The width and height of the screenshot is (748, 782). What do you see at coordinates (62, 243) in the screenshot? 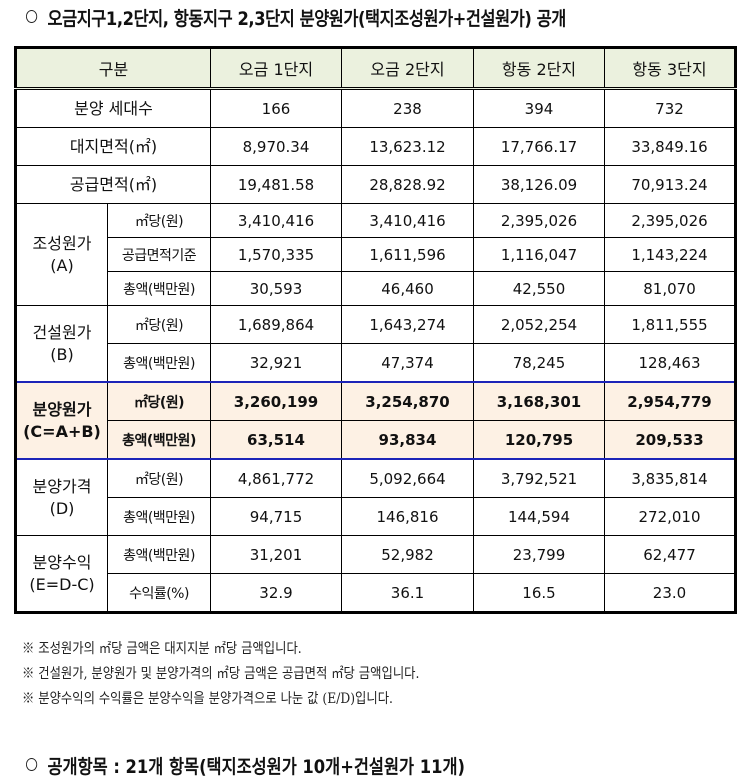
I see `group-label-line1: 조성원가` at bounding box center [62, 243].